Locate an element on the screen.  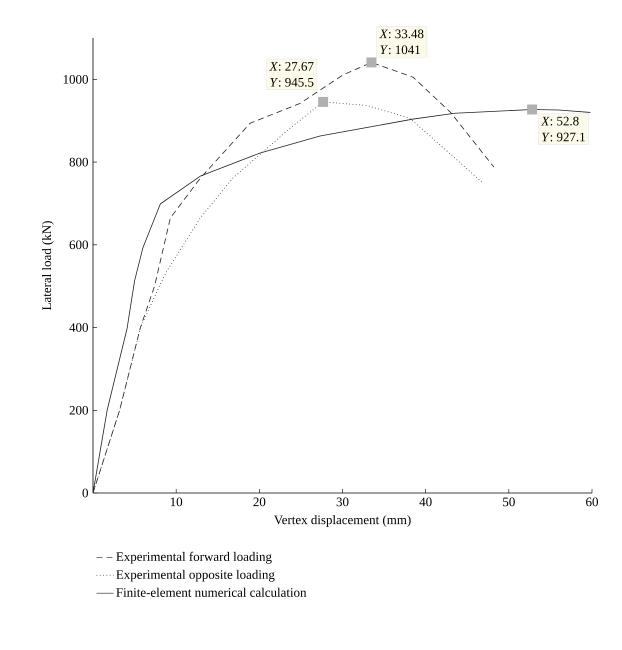
x-tick-label: 30 is located at coordinates (342, 502).